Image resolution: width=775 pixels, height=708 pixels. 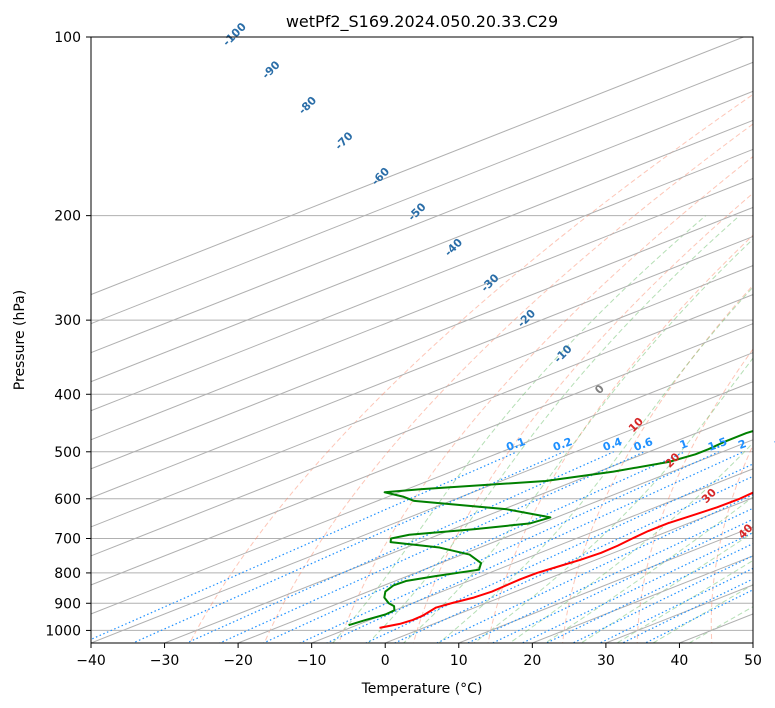 I want to click on y-tick-label: 700, so click(x=67, y=540).